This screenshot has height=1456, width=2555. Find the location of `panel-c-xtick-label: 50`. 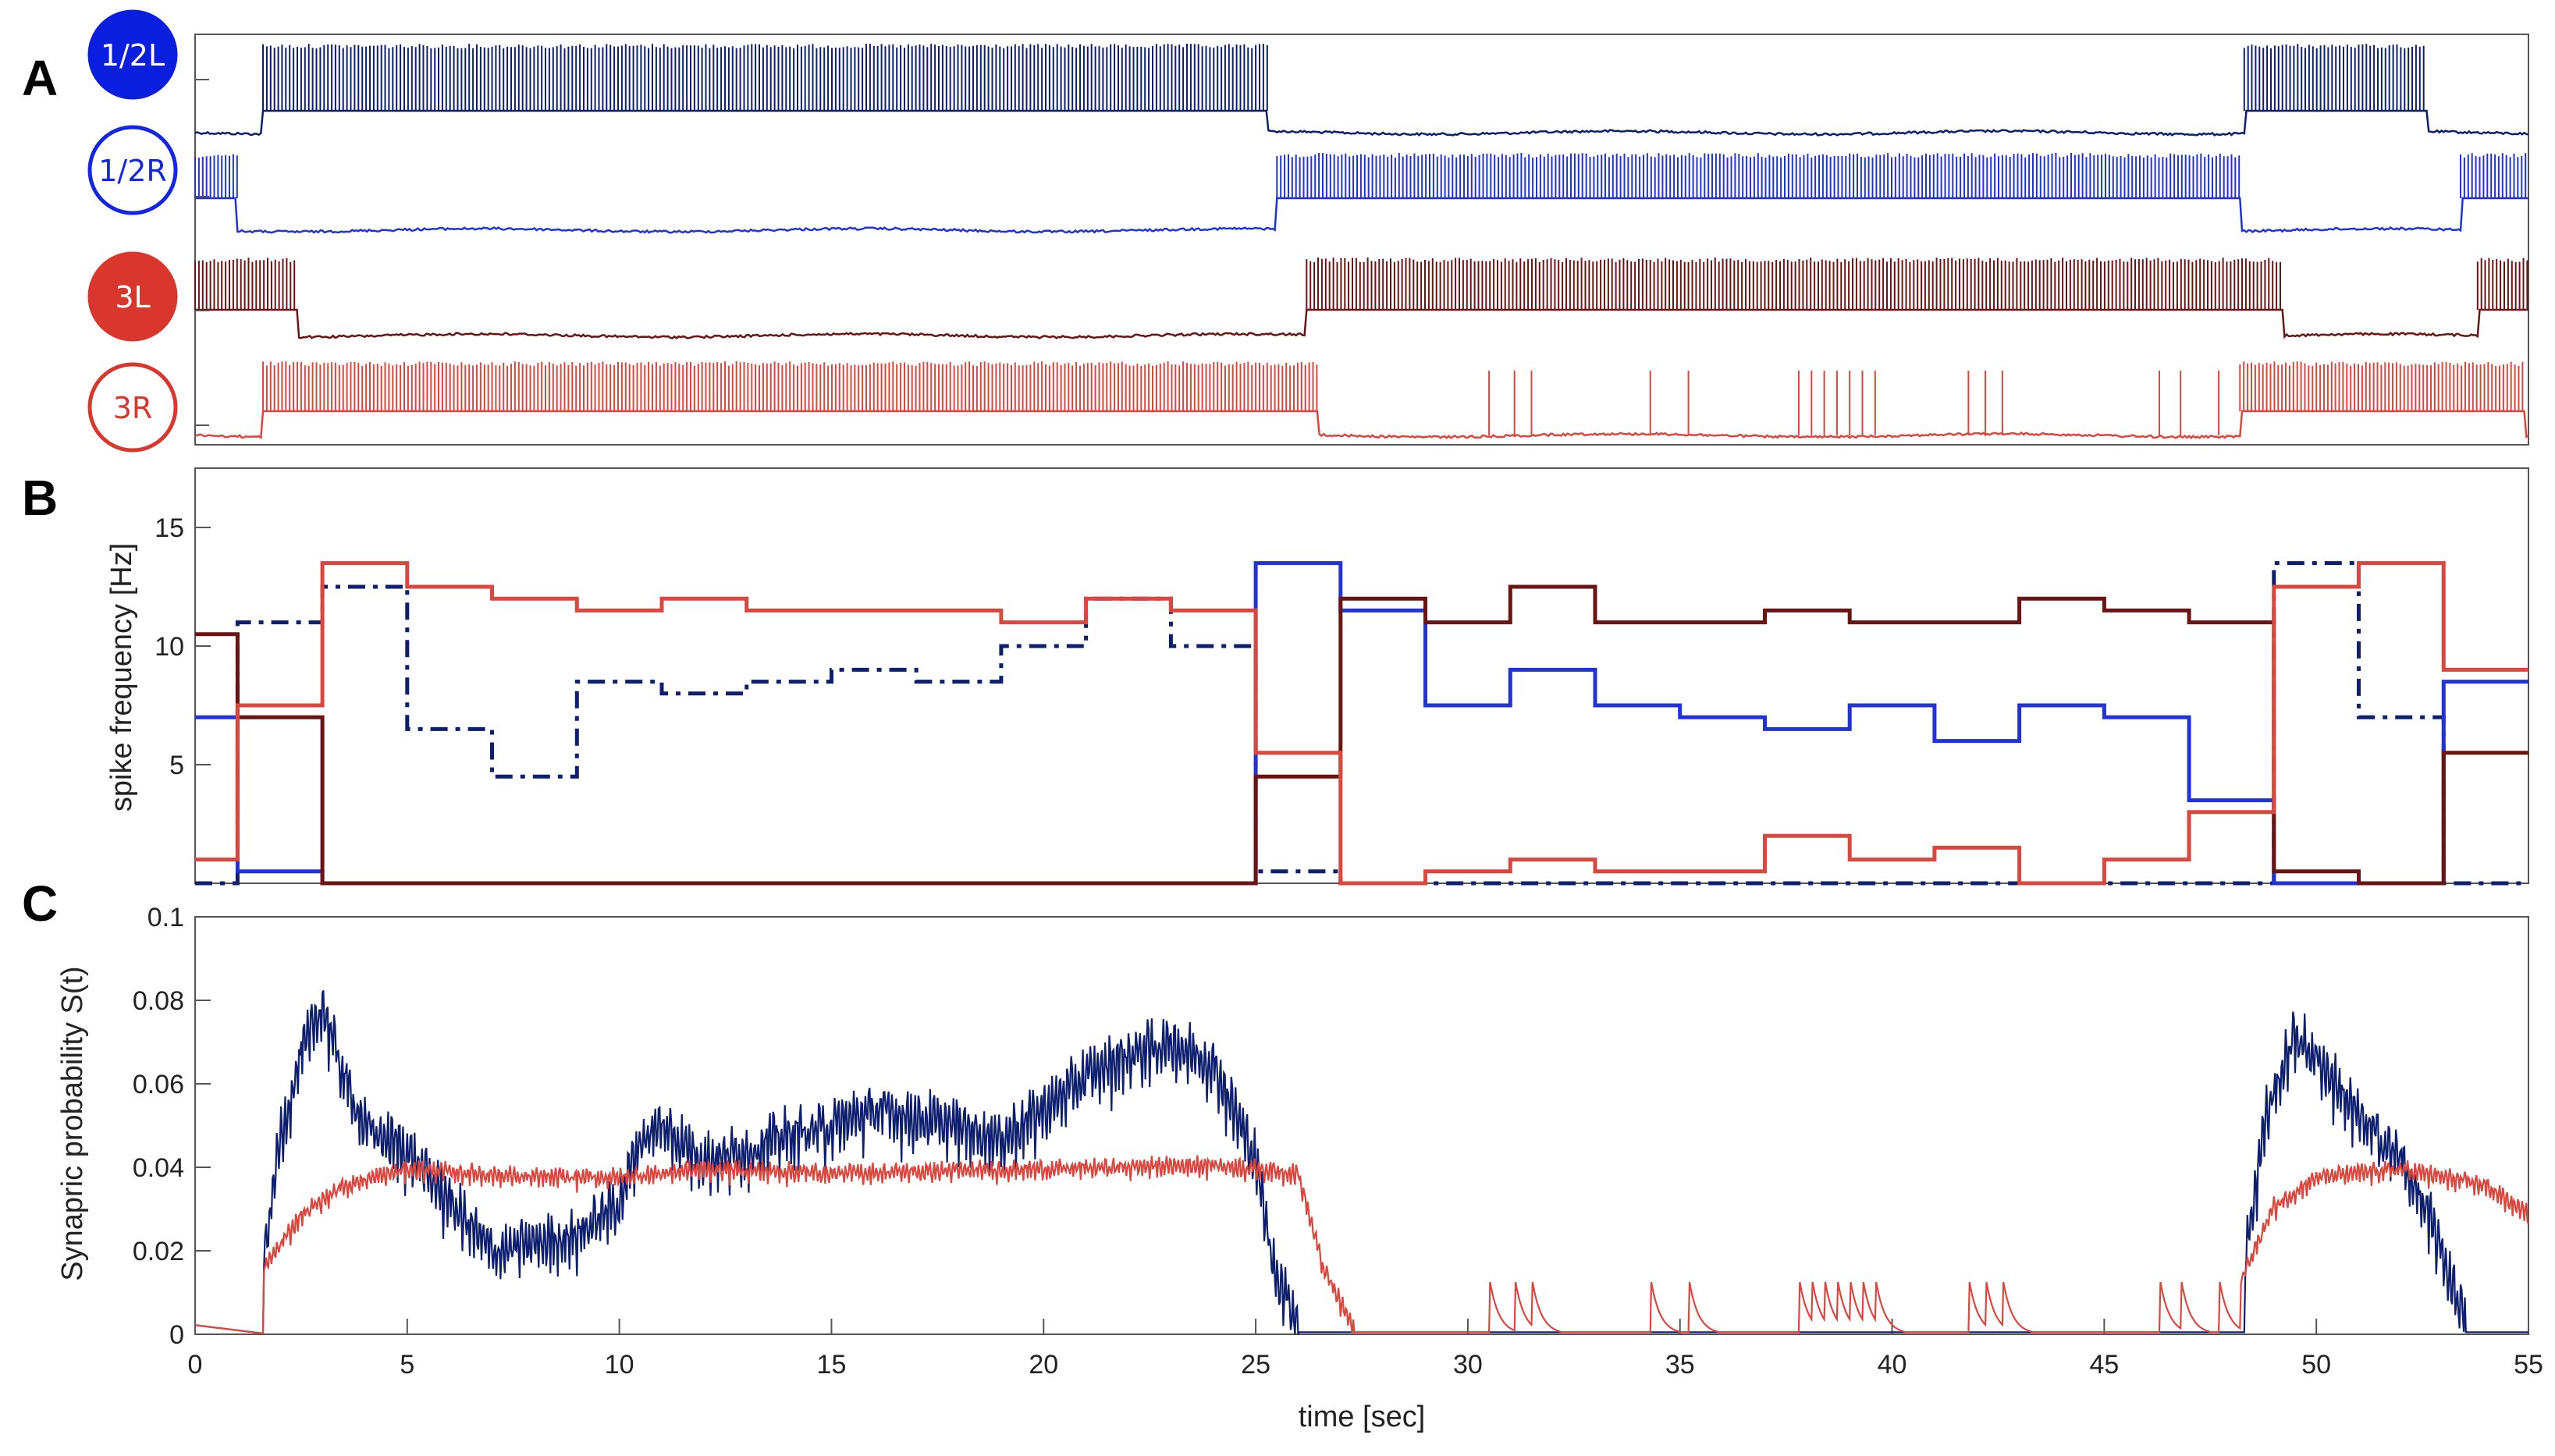

panel-c-xtick-label: 50 is located at coordinates (2316, 1365).